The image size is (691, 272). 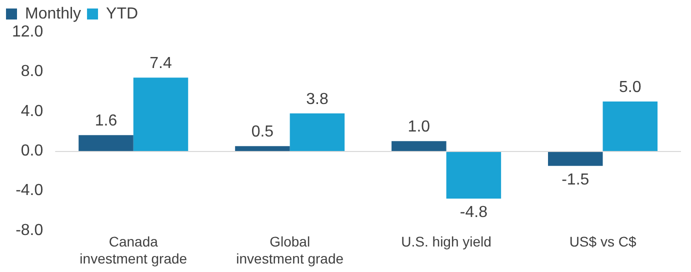 I want to click on data-label: 3.8, so click(x=317, y=99).